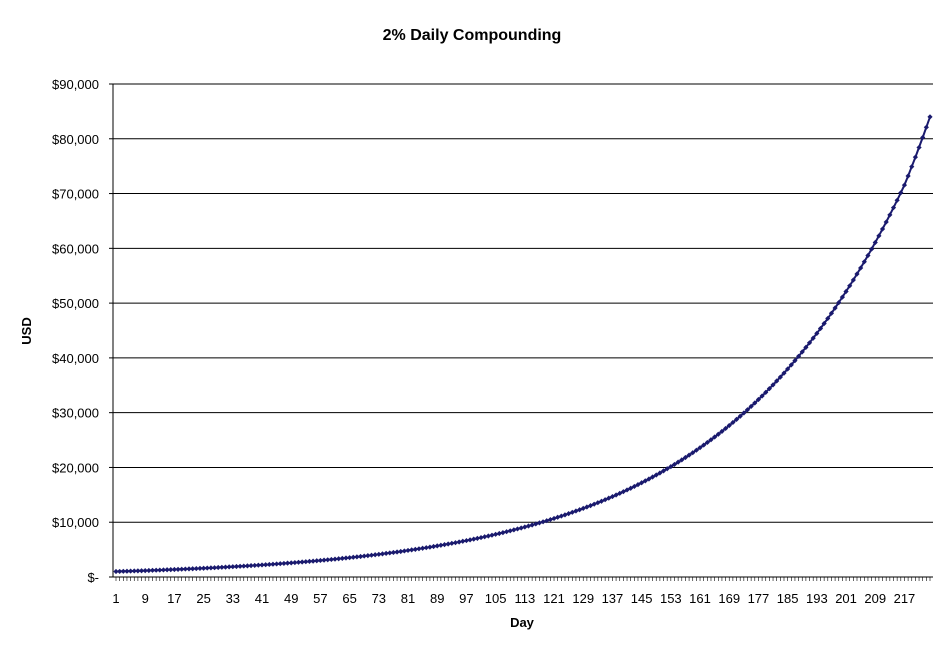 Image resolution: width=945 pixels, height=650 pixels. I want to click on x-tick-label: 113, so click(524, 598).